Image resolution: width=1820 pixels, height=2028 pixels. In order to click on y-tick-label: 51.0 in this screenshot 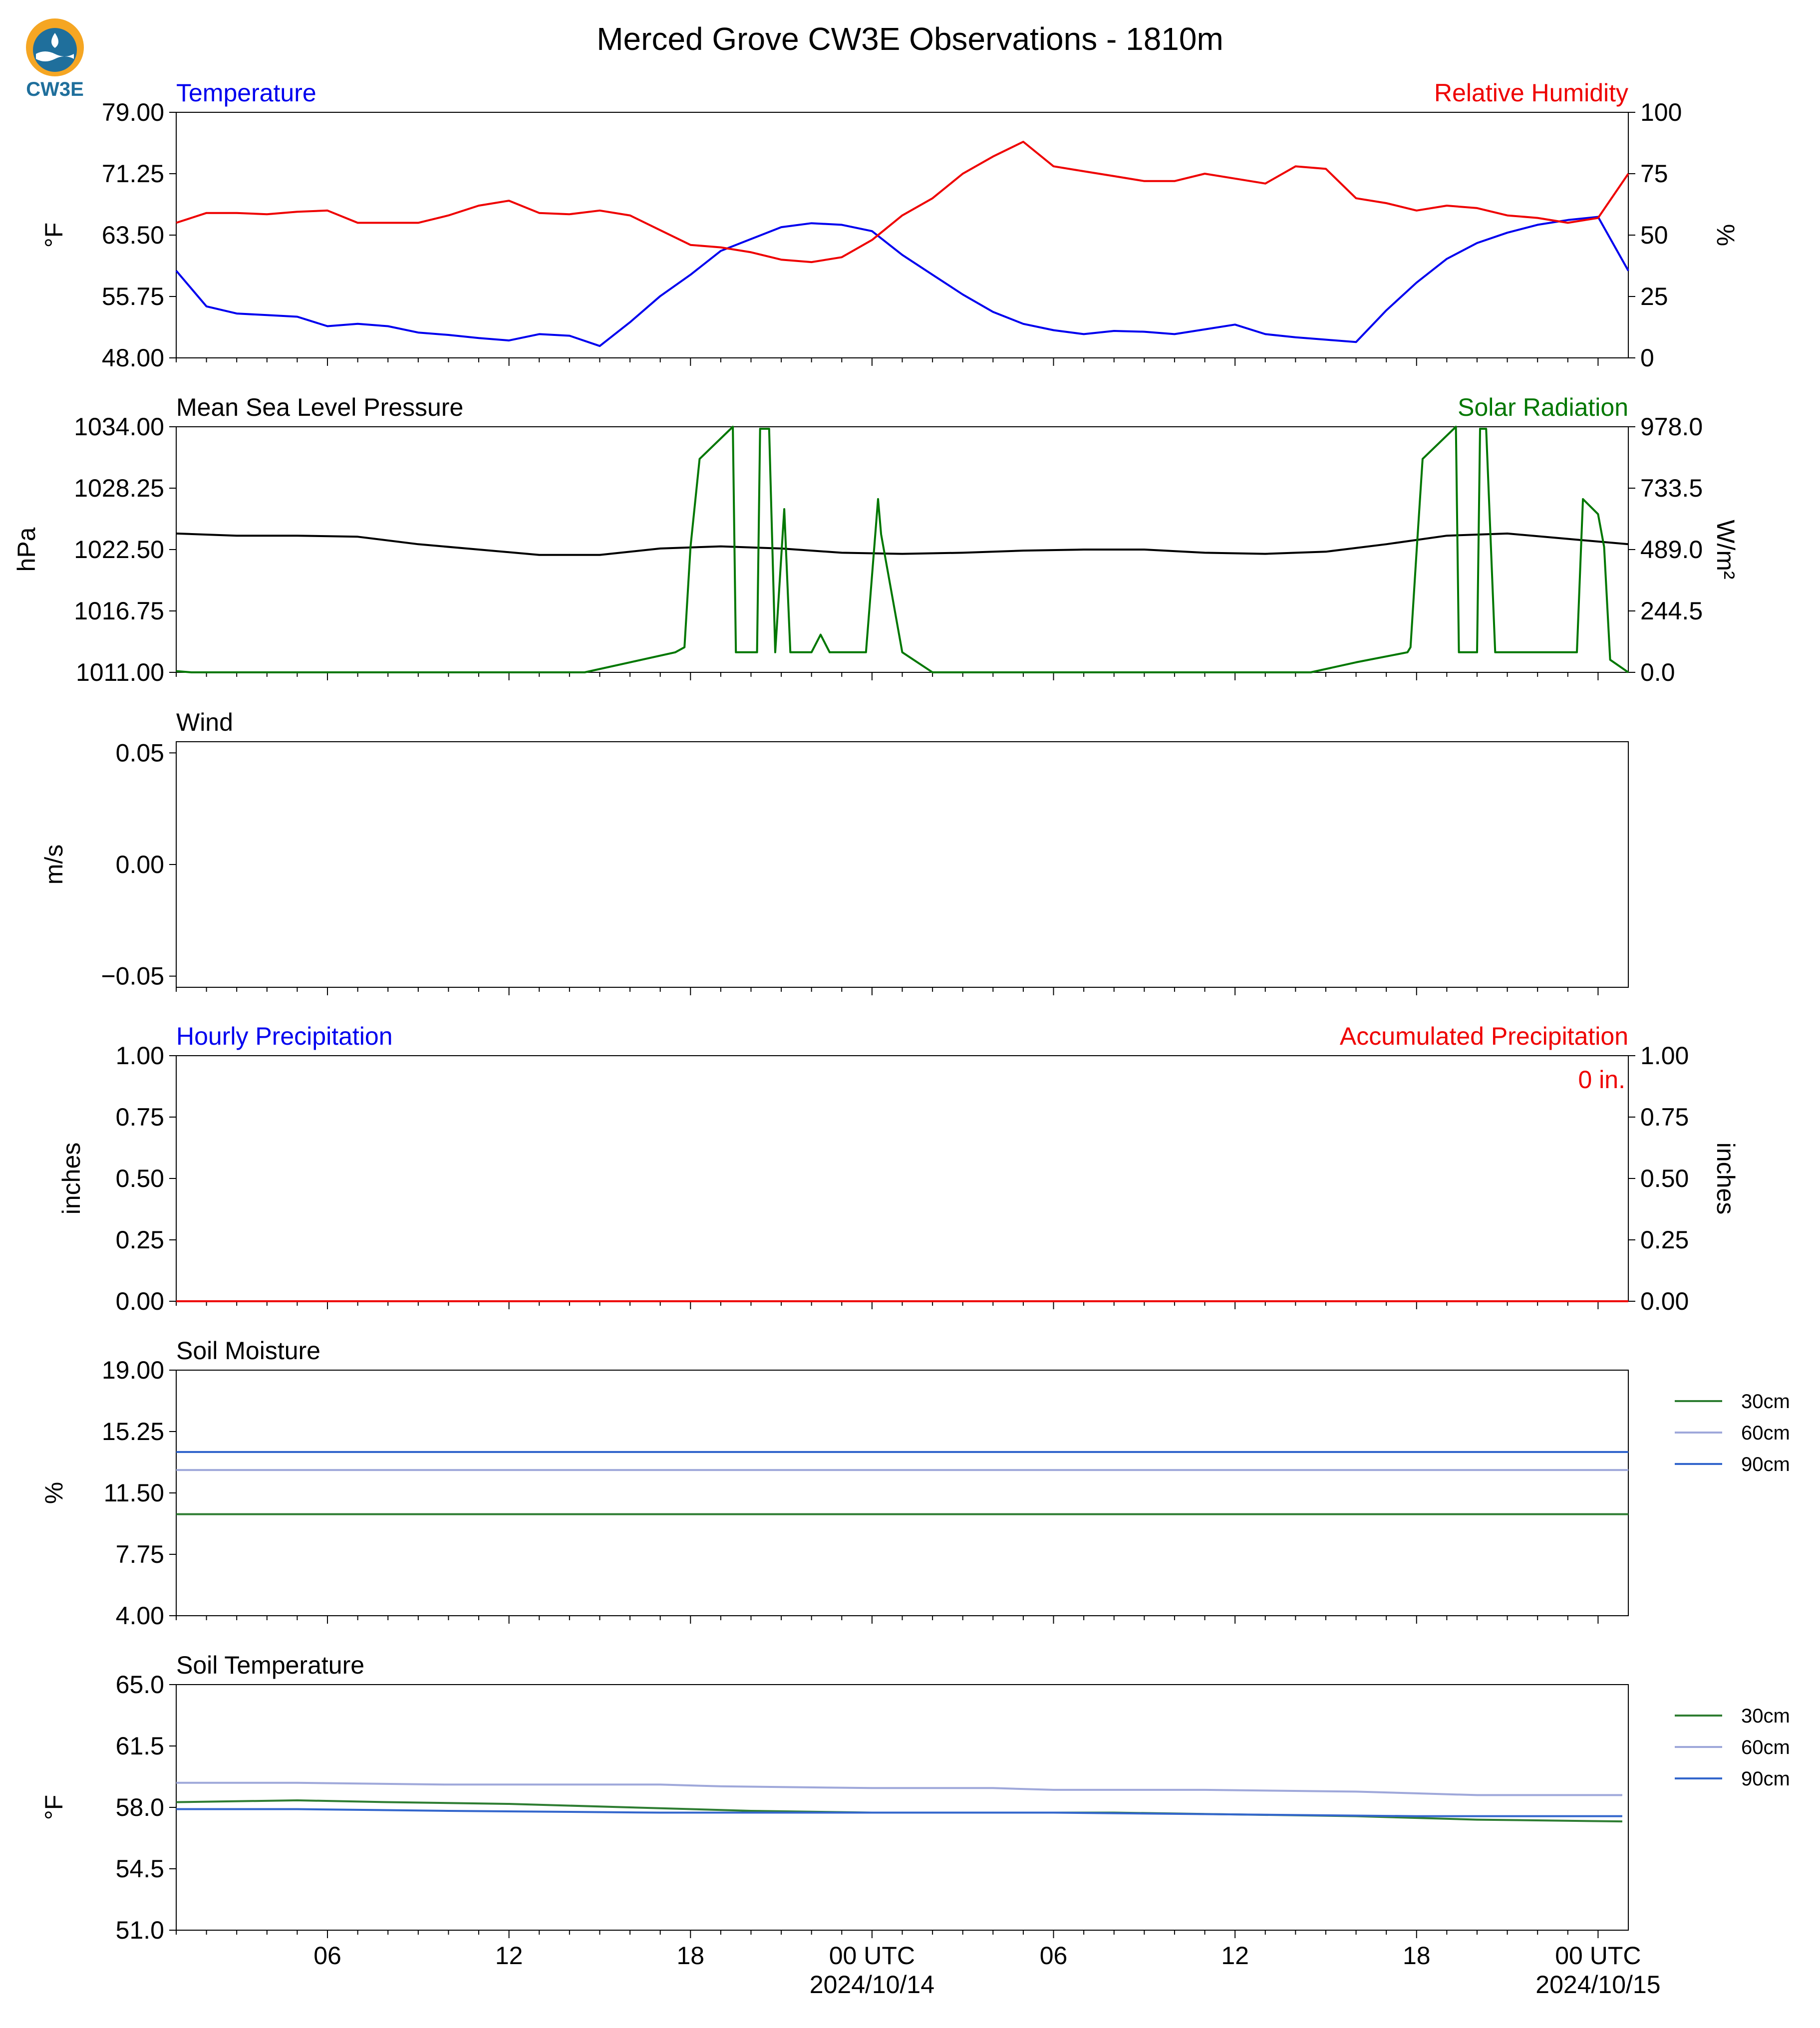, I will do `click(140, 1930)`.